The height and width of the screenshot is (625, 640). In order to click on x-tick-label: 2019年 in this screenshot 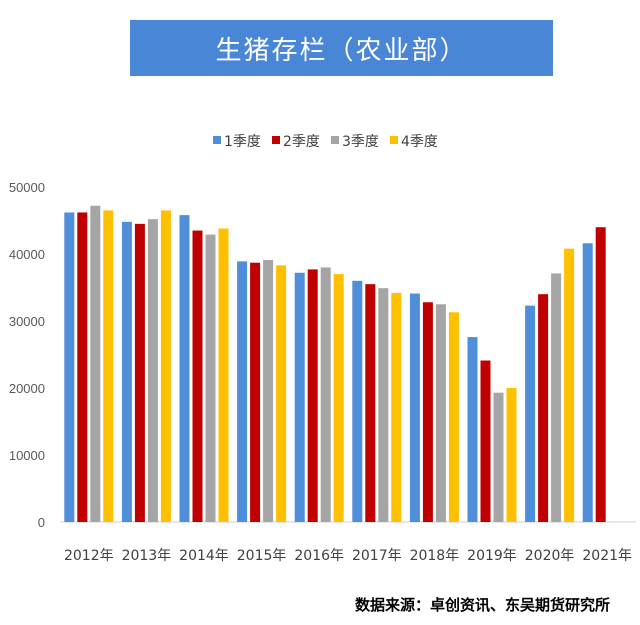, I will do `click(492, 556)`.